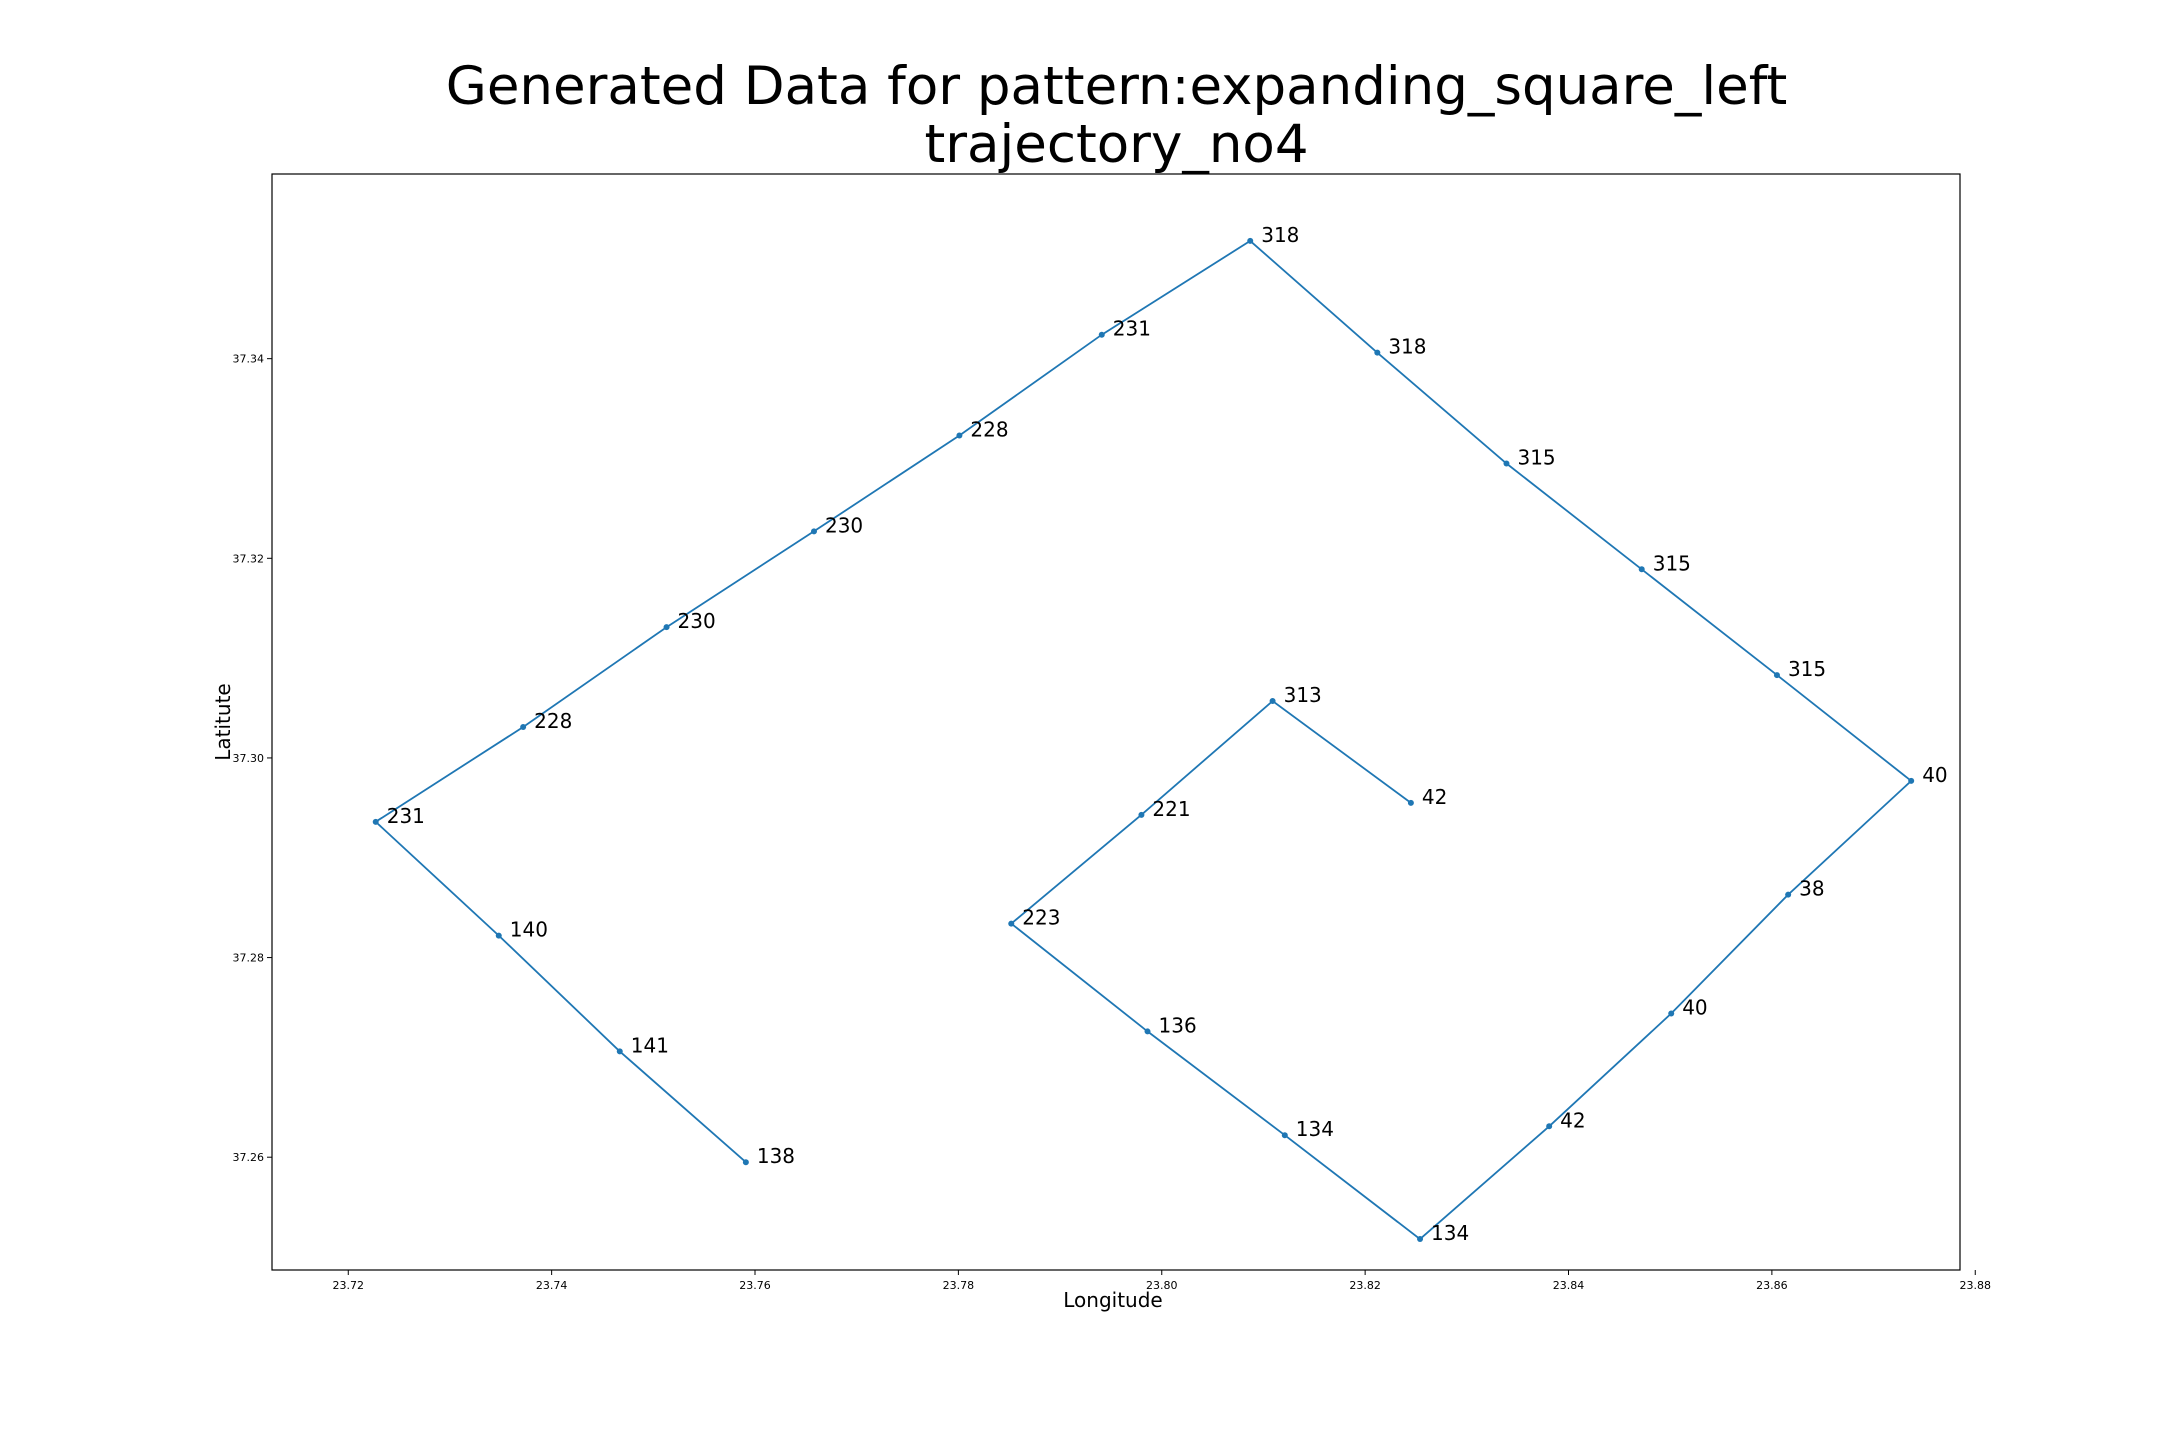  I want to click on x-tick-label: 23.86, so click(1772, 1285).